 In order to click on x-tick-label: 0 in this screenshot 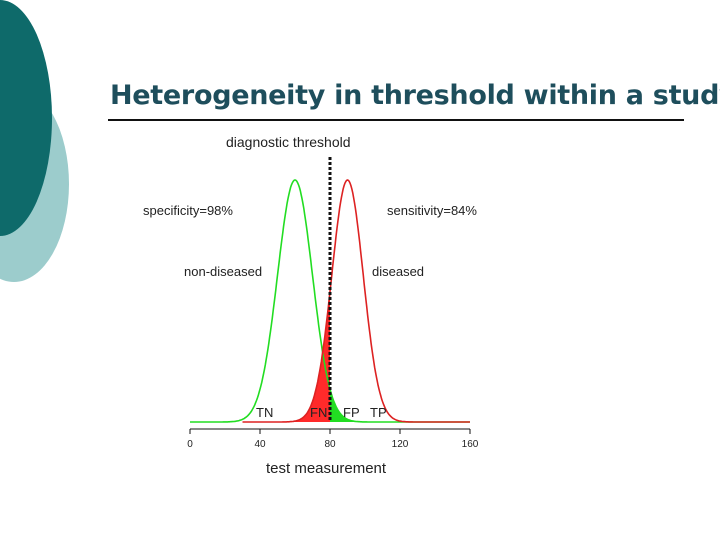, I will do `click(190, 444)`.